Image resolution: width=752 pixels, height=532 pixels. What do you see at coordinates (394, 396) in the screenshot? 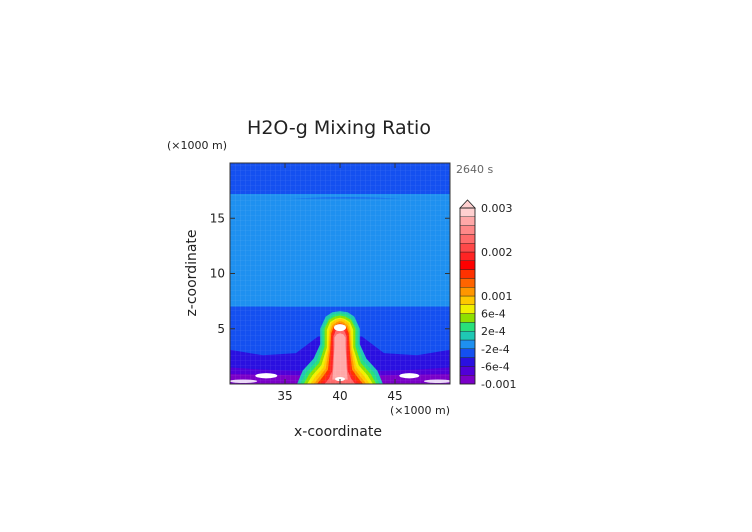
I see `x-tick-label: 45` at bounding box center [394, 396].